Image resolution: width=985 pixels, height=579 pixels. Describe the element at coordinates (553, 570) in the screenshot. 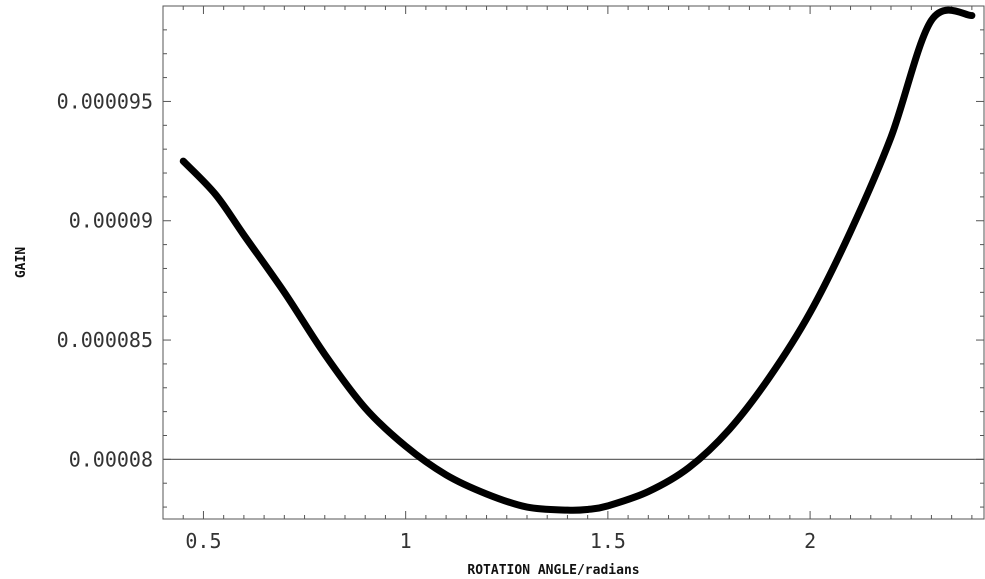

I see `x-axis-label: ROTATION ANGLE/radians` at that location.